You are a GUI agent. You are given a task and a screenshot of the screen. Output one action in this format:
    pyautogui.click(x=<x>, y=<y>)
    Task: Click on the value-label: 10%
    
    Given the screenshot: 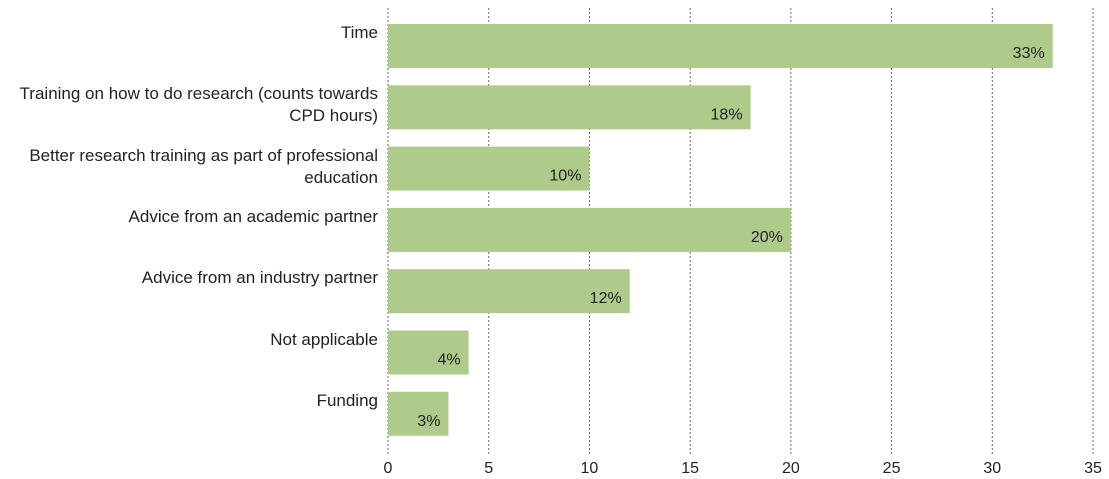 What is the action you would take?
    pyautogui.click(x=565, y=176)
    